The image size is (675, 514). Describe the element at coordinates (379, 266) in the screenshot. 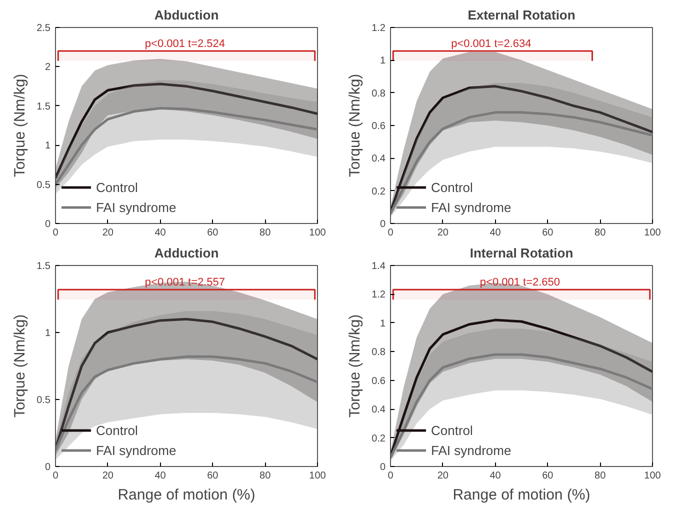

I see `y-tick-label: 1.4` at that location.